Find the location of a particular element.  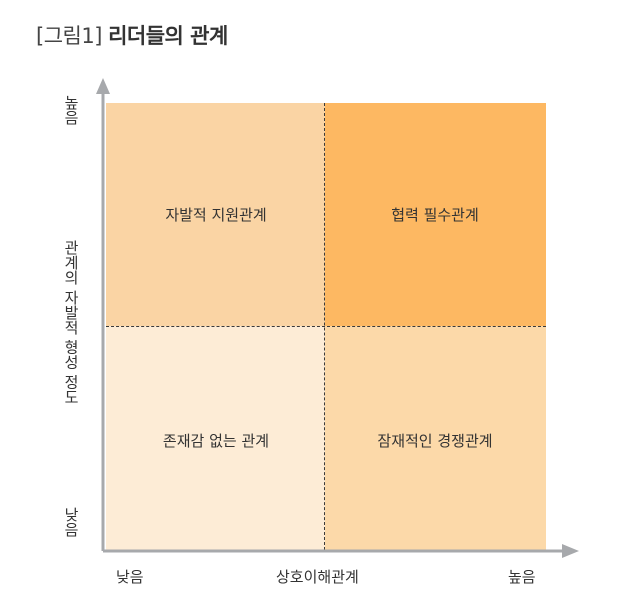

quadrant-label-top-right: 협력 필수관계 is located at coordinates (435, 215).